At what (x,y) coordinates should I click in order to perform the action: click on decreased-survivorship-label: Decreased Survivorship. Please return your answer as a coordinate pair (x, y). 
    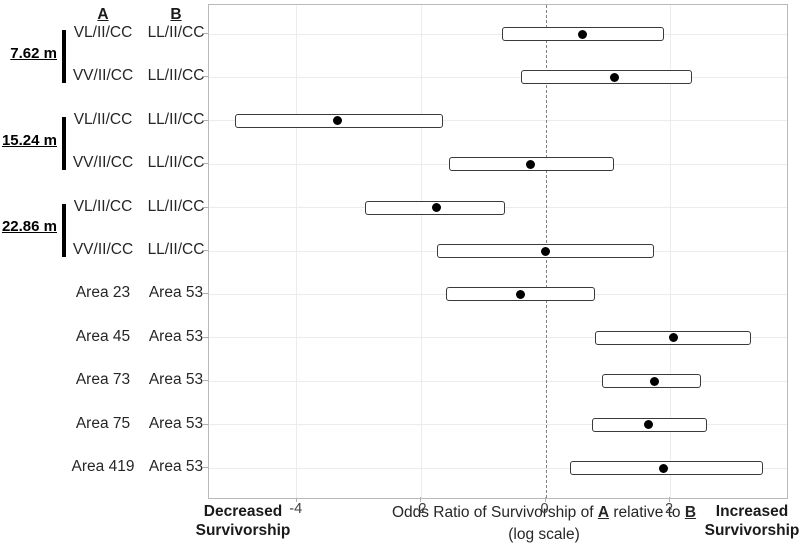
    Looking at the image, I should click on (243, 521).